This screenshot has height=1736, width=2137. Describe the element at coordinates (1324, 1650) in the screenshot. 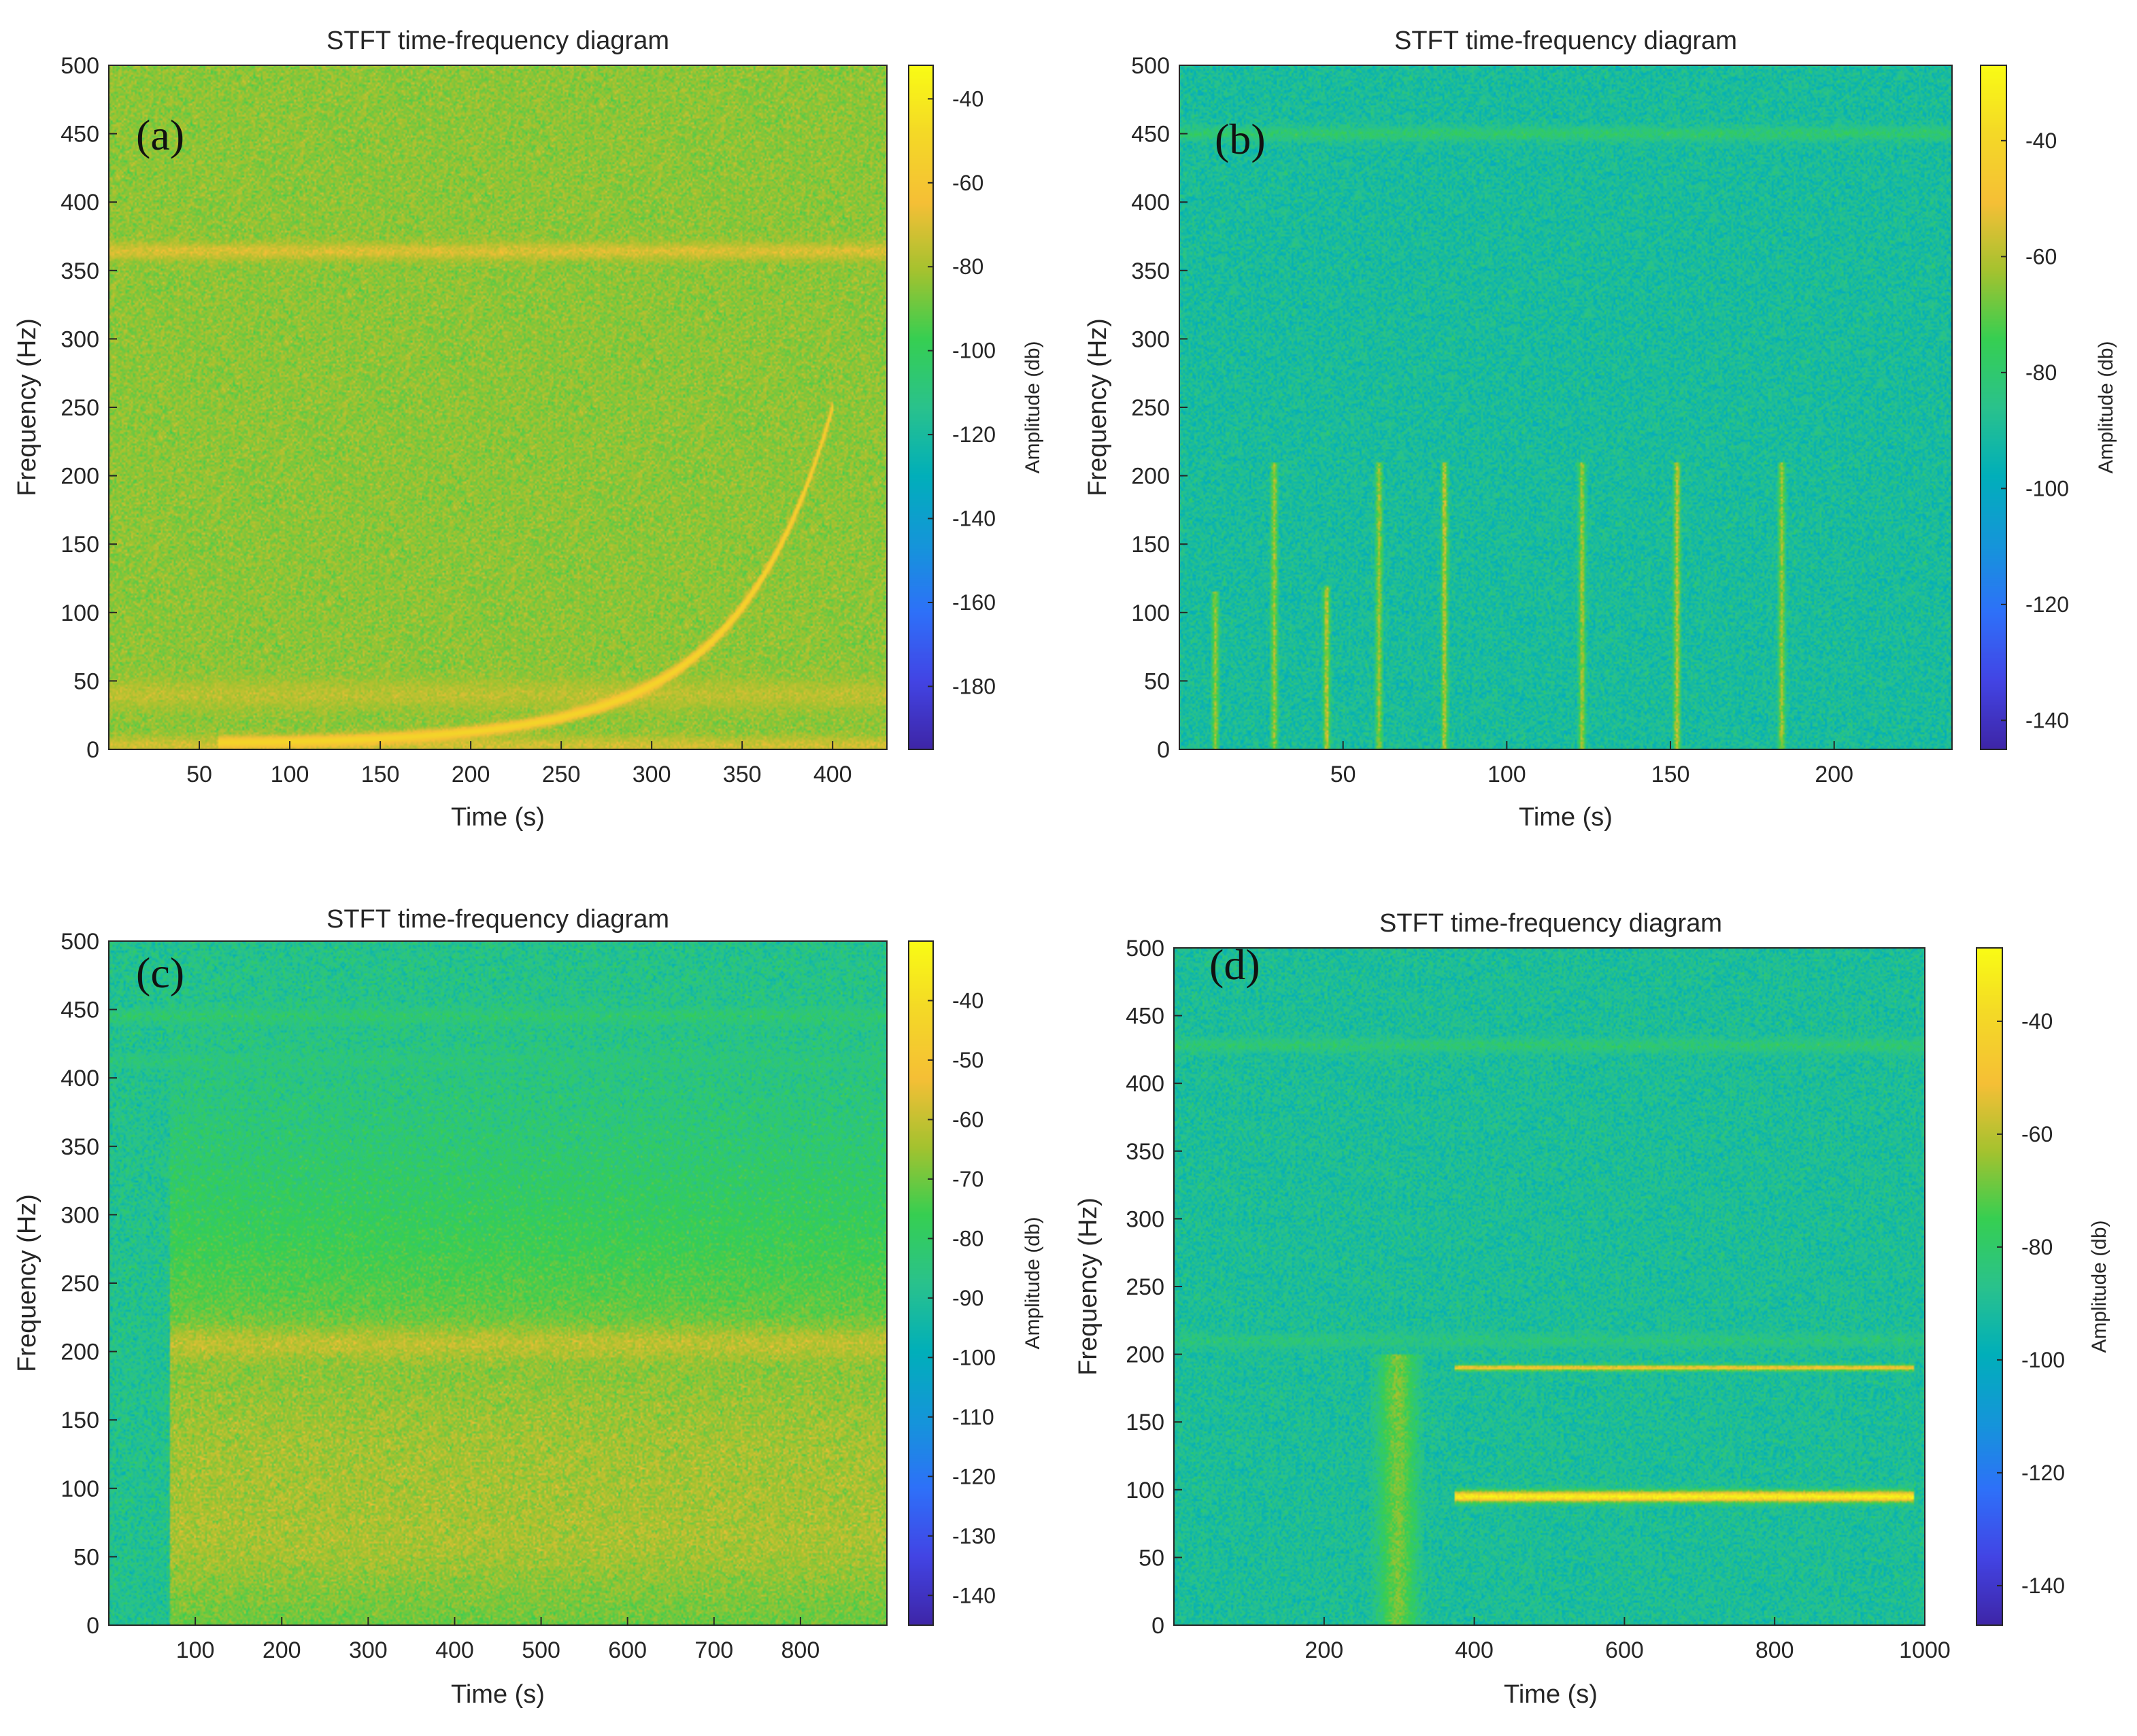

I see `panel-d-x-tick-label: 200` at that location.